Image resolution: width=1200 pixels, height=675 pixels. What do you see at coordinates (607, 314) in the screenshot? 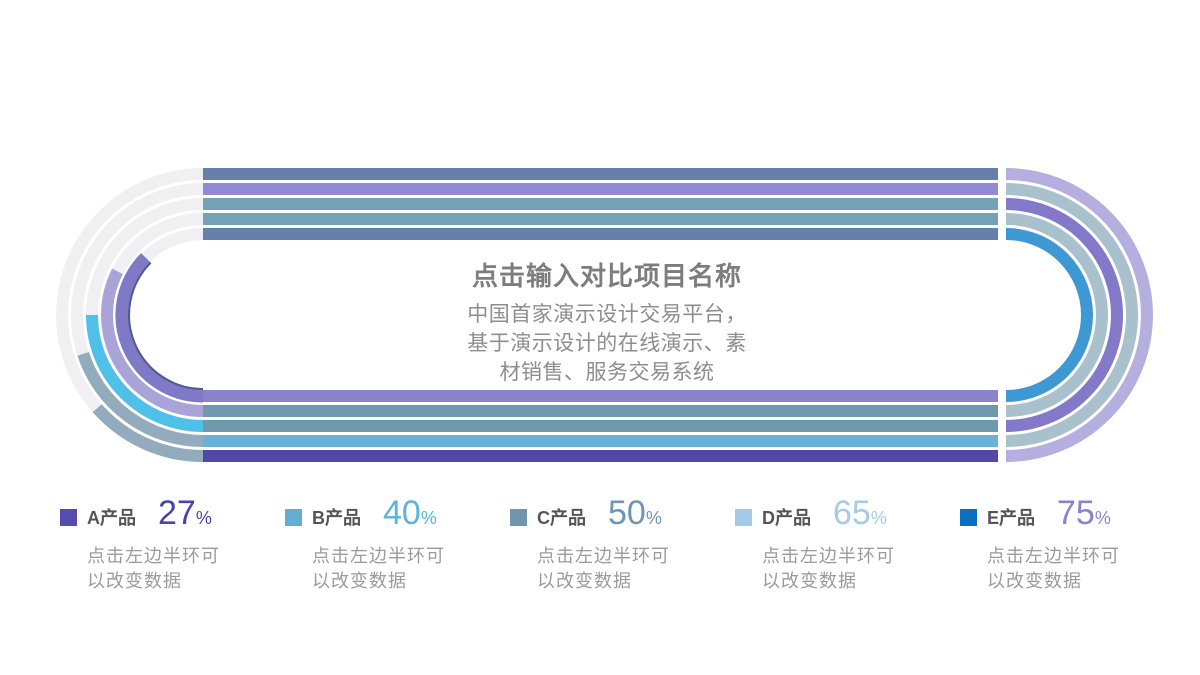
I see `subtitle-line: 中国首家演示设计交易平台，` at bounding box center [607, 314].